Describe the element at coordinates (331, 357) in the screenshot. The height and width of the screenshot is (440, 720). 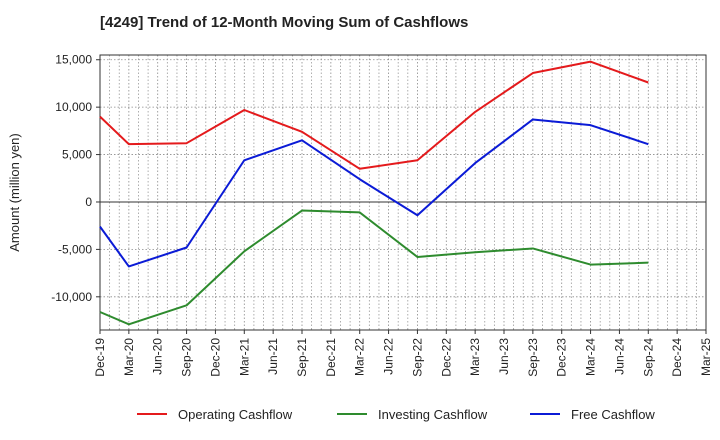
I see `x-tick-label: Dec-21` at that location.